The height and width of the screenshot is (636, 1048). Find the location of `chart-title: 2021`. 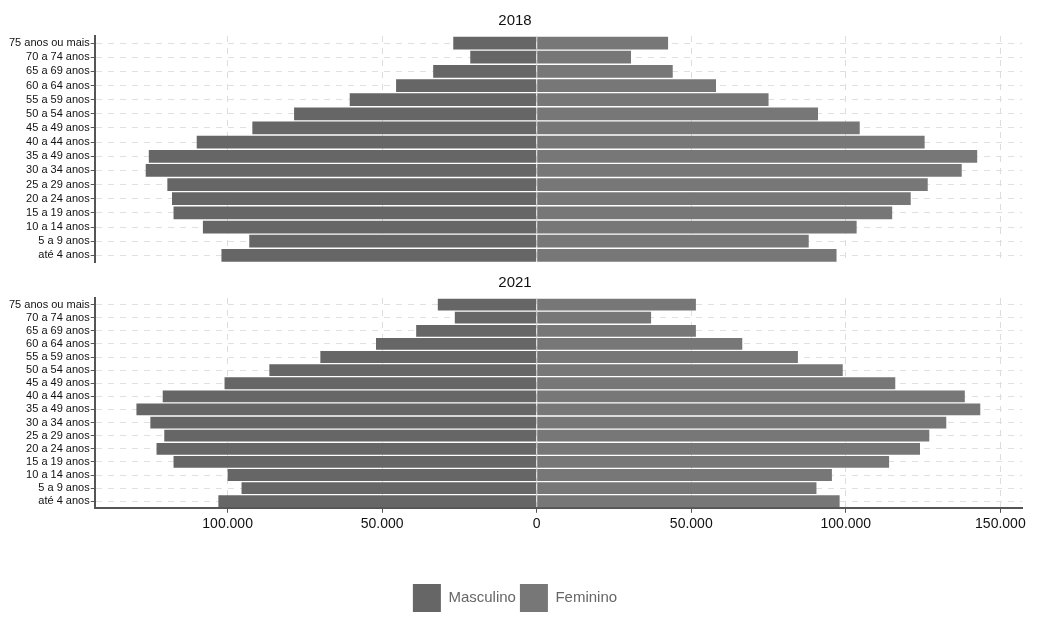

chart-title: 2021 is located at coordinates (515, 282).